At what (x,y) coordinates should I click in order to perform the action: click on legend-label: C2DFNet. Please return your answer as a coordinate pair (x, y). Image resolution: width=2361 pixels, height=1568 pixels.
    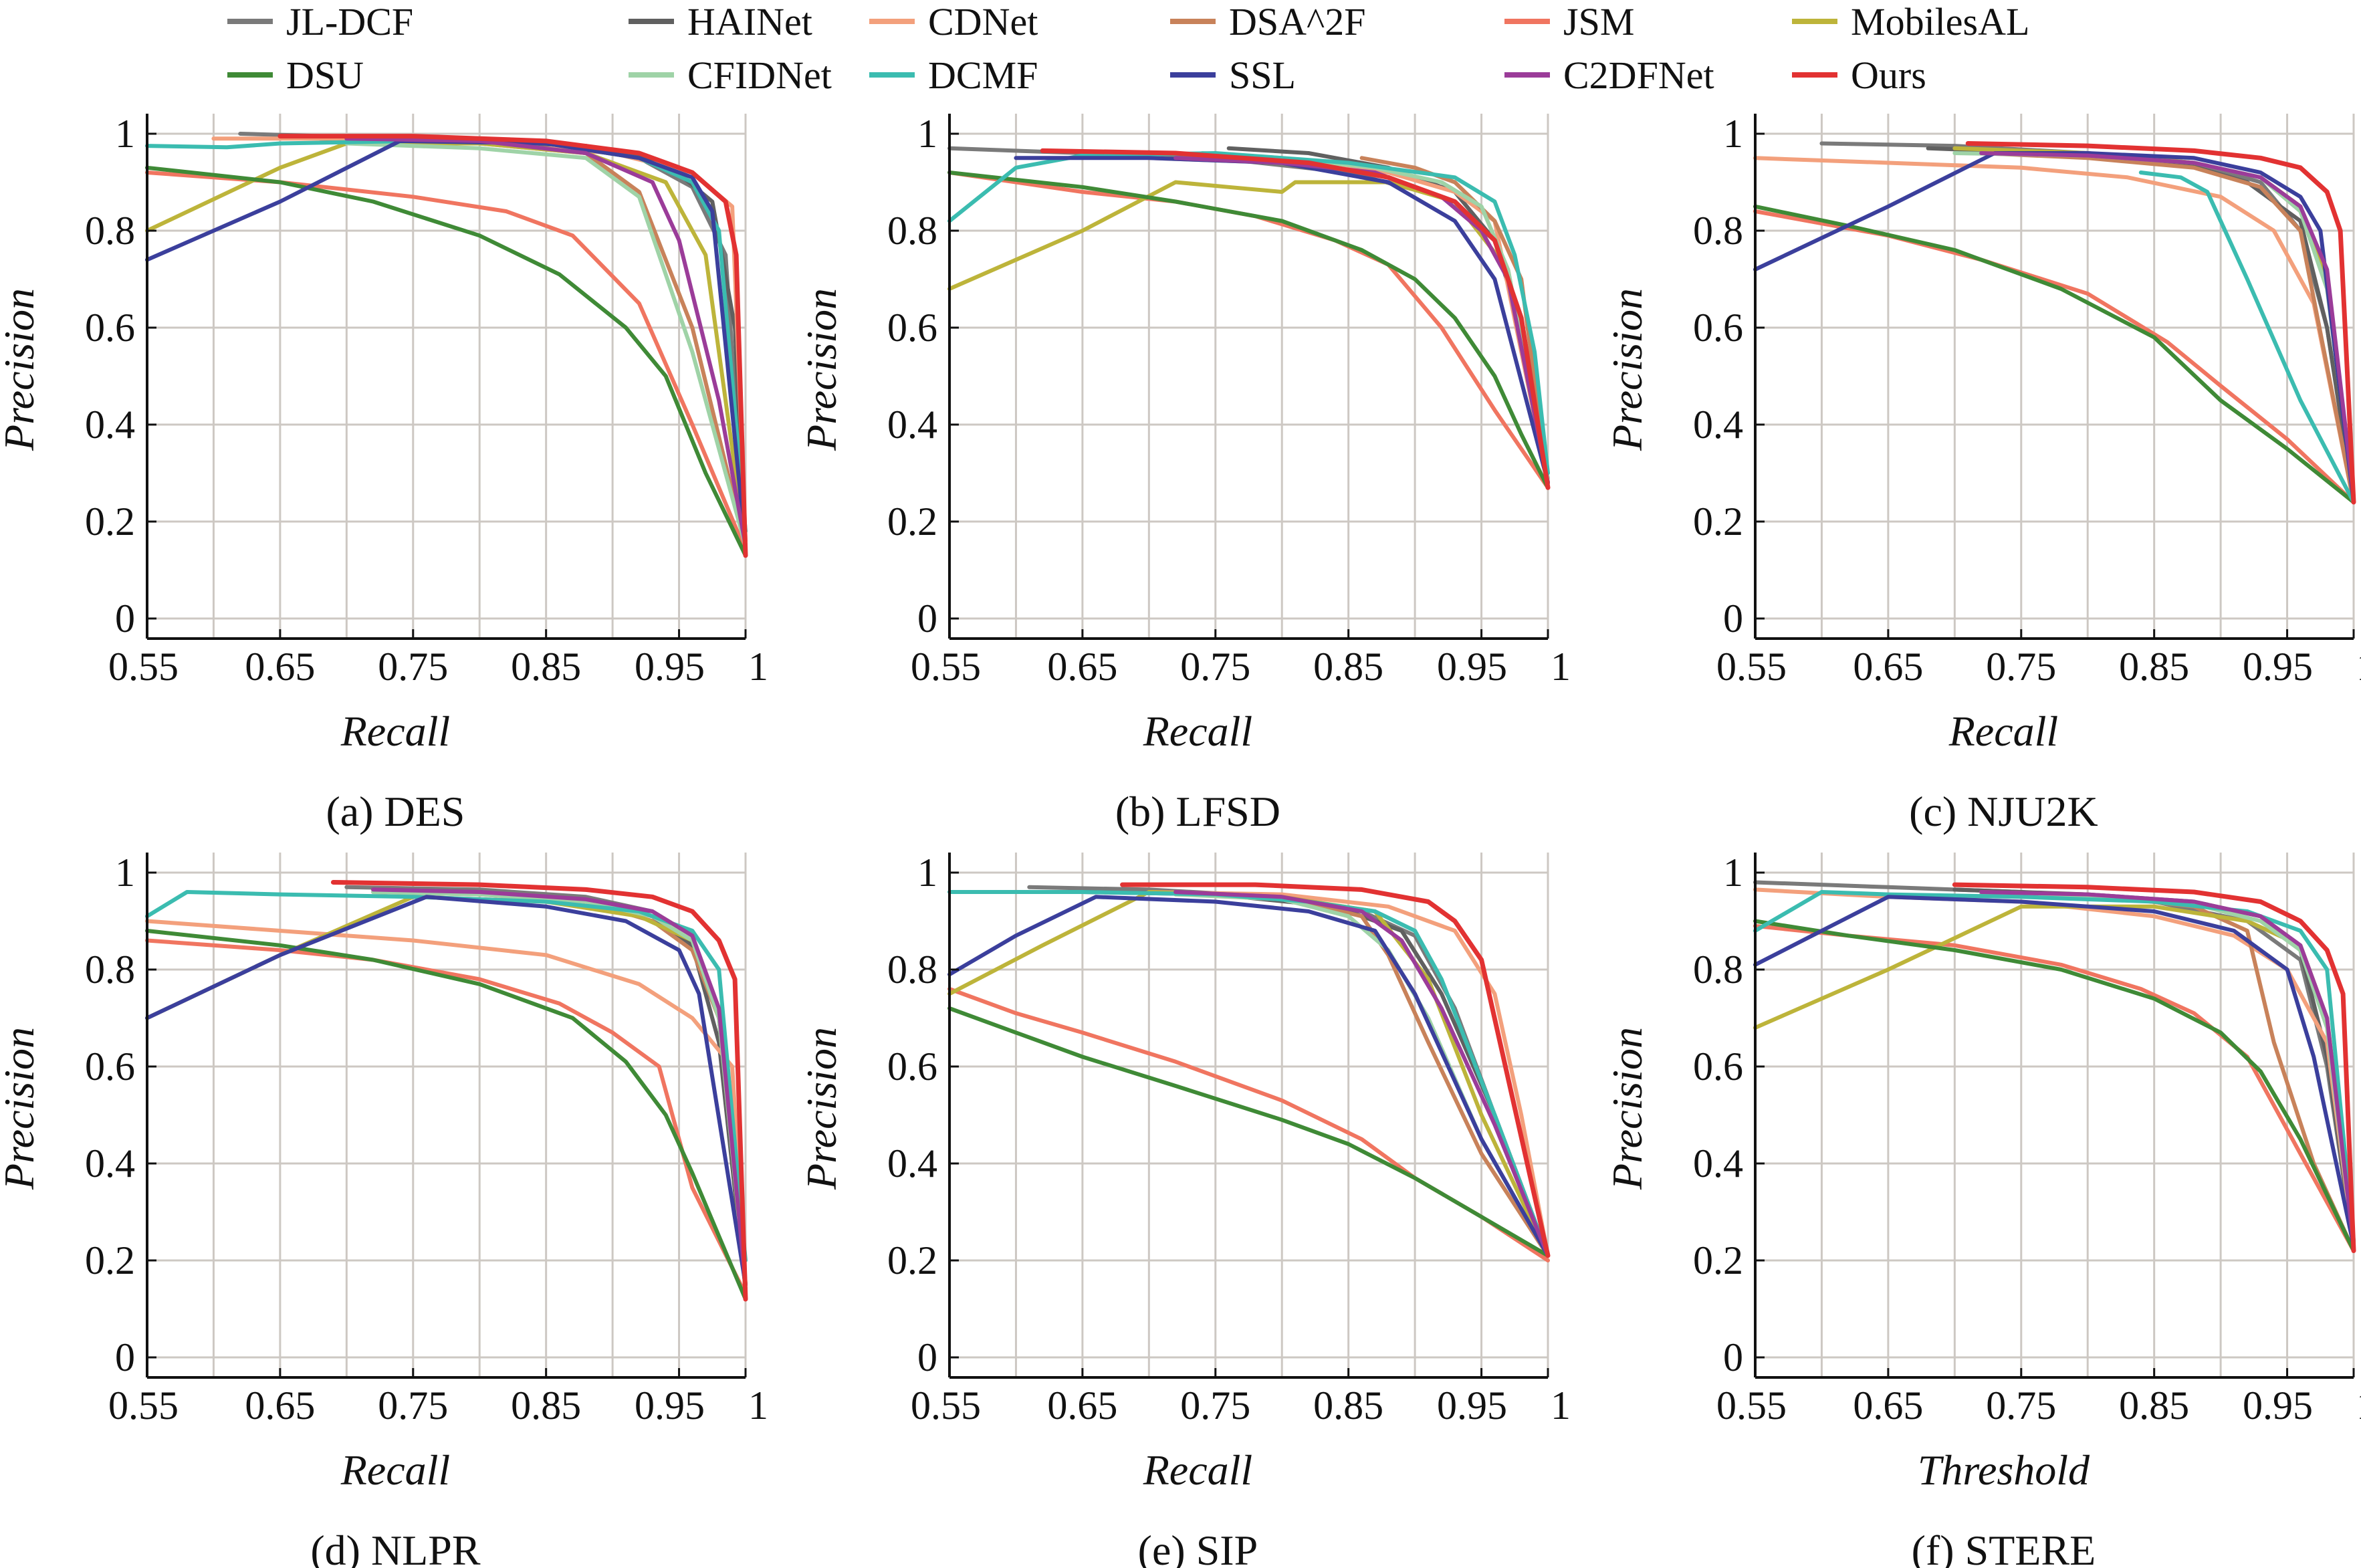
    Looking at the image, I should click on (1638, 75).